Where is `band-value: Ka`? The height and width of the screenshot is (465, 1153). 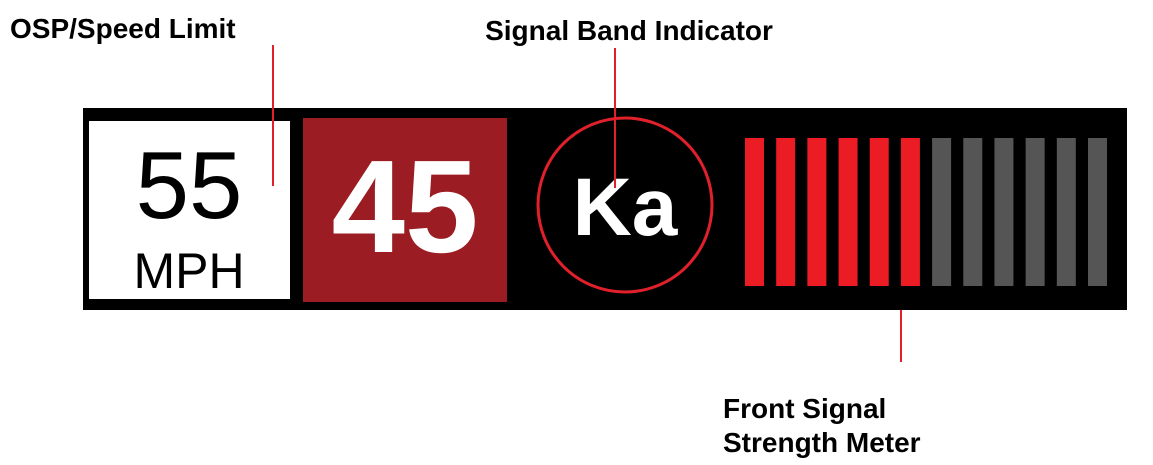
band-value: Ka is located at coordinates (626, 207).